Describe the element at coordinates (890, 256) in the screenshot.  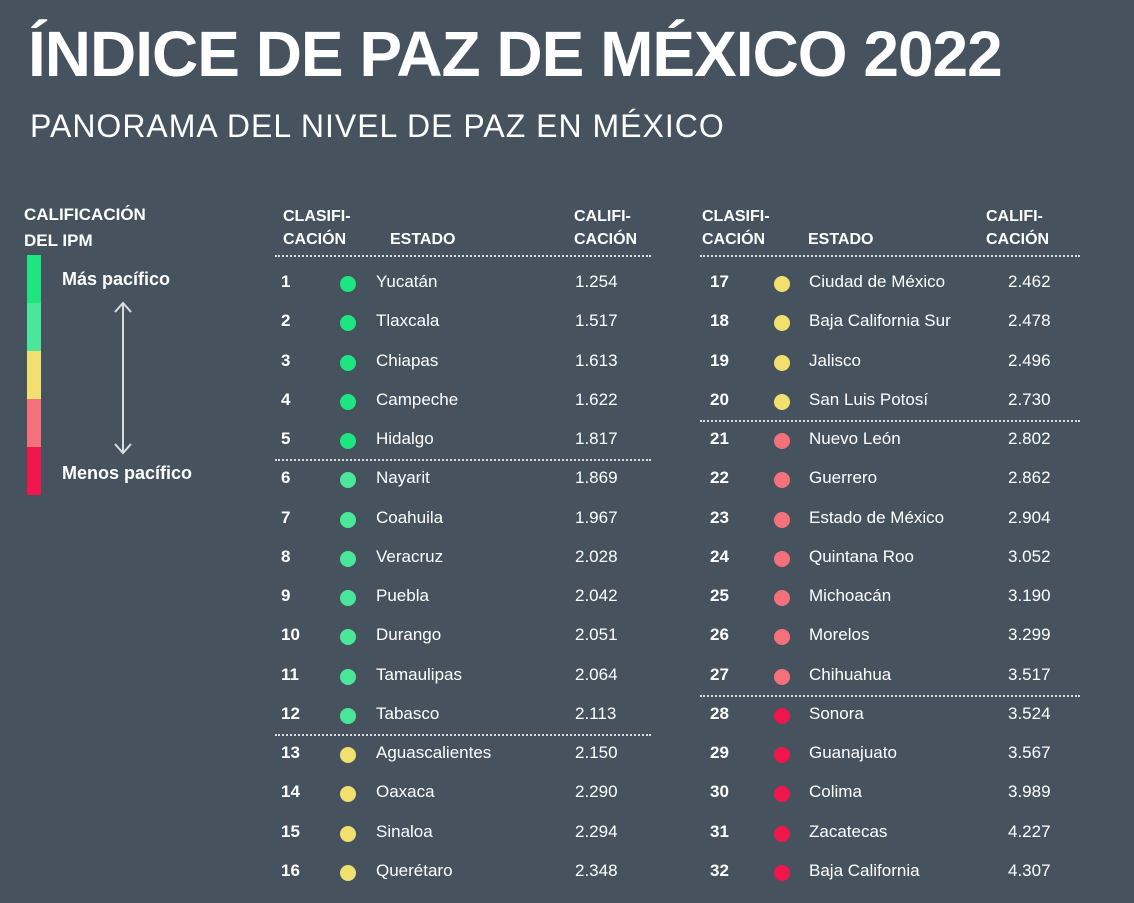
I see `header-divider` at that location.